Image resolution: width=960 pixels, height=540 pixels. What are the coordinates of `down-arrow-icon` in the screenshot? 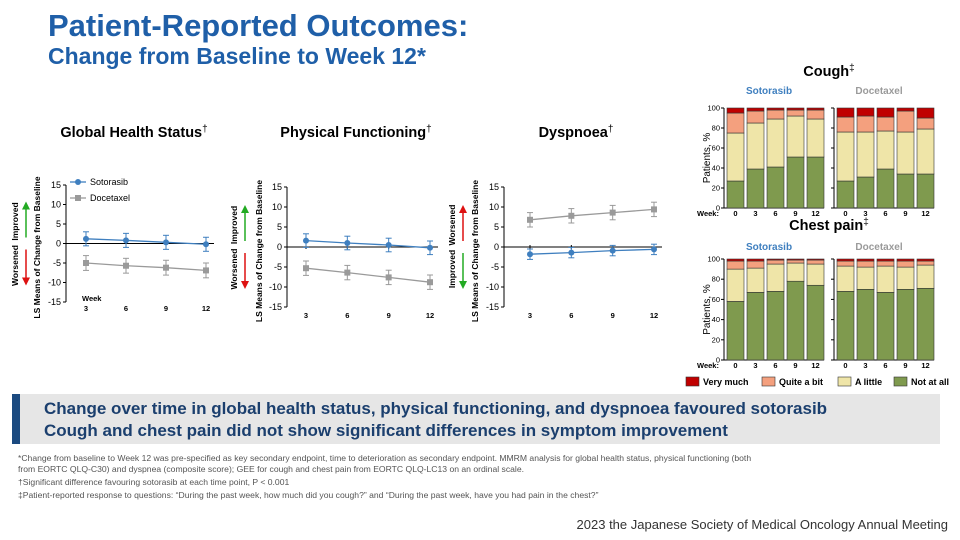 It's located at (26, 281).